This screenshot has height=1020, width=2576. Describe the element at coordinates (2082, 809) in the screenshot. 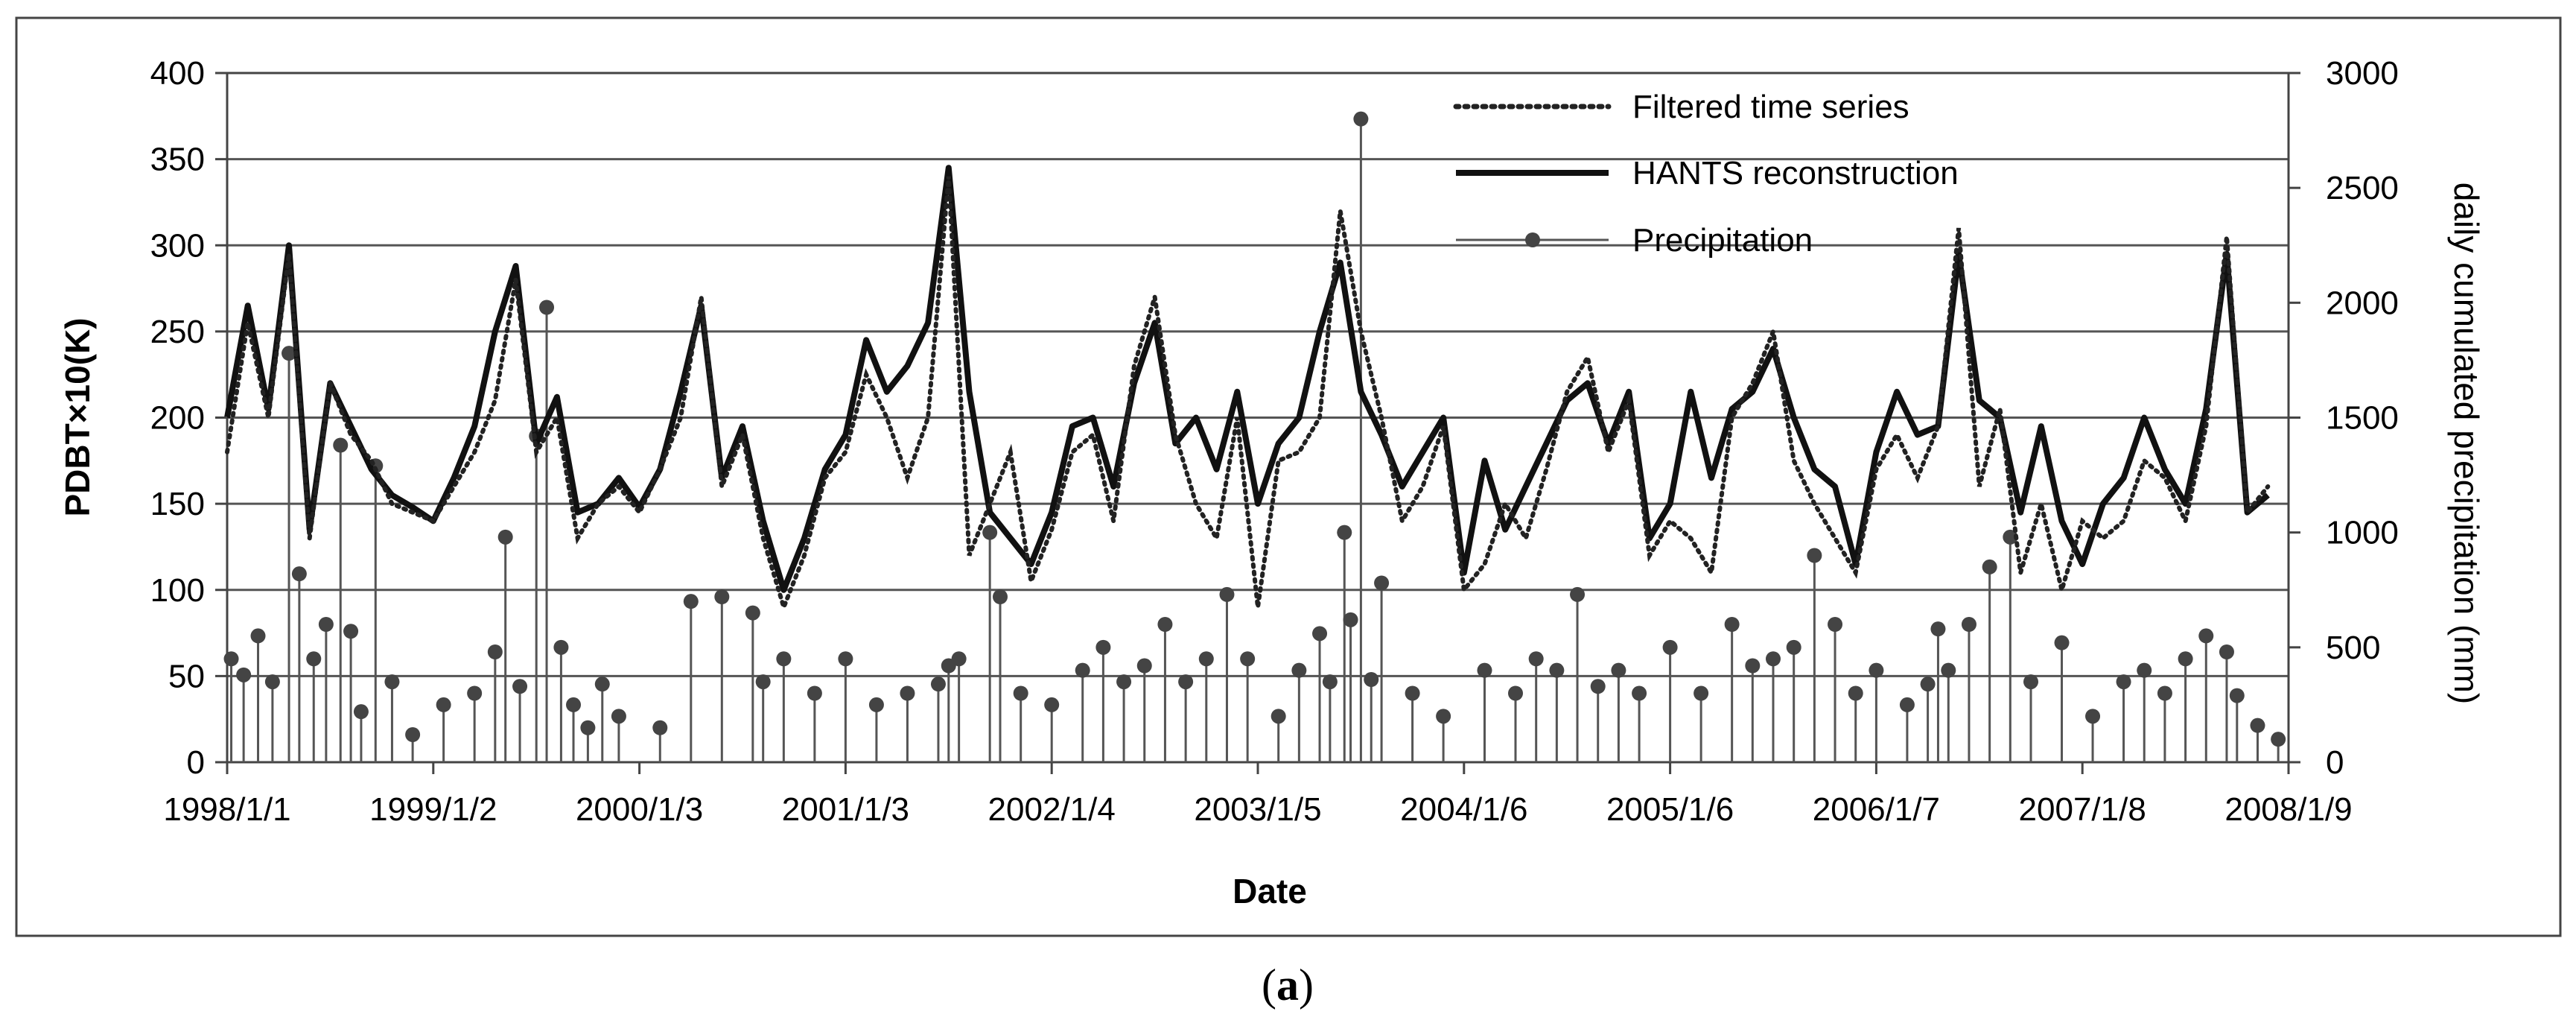

I see `x-tick-label: 2007/1/8` at that location.